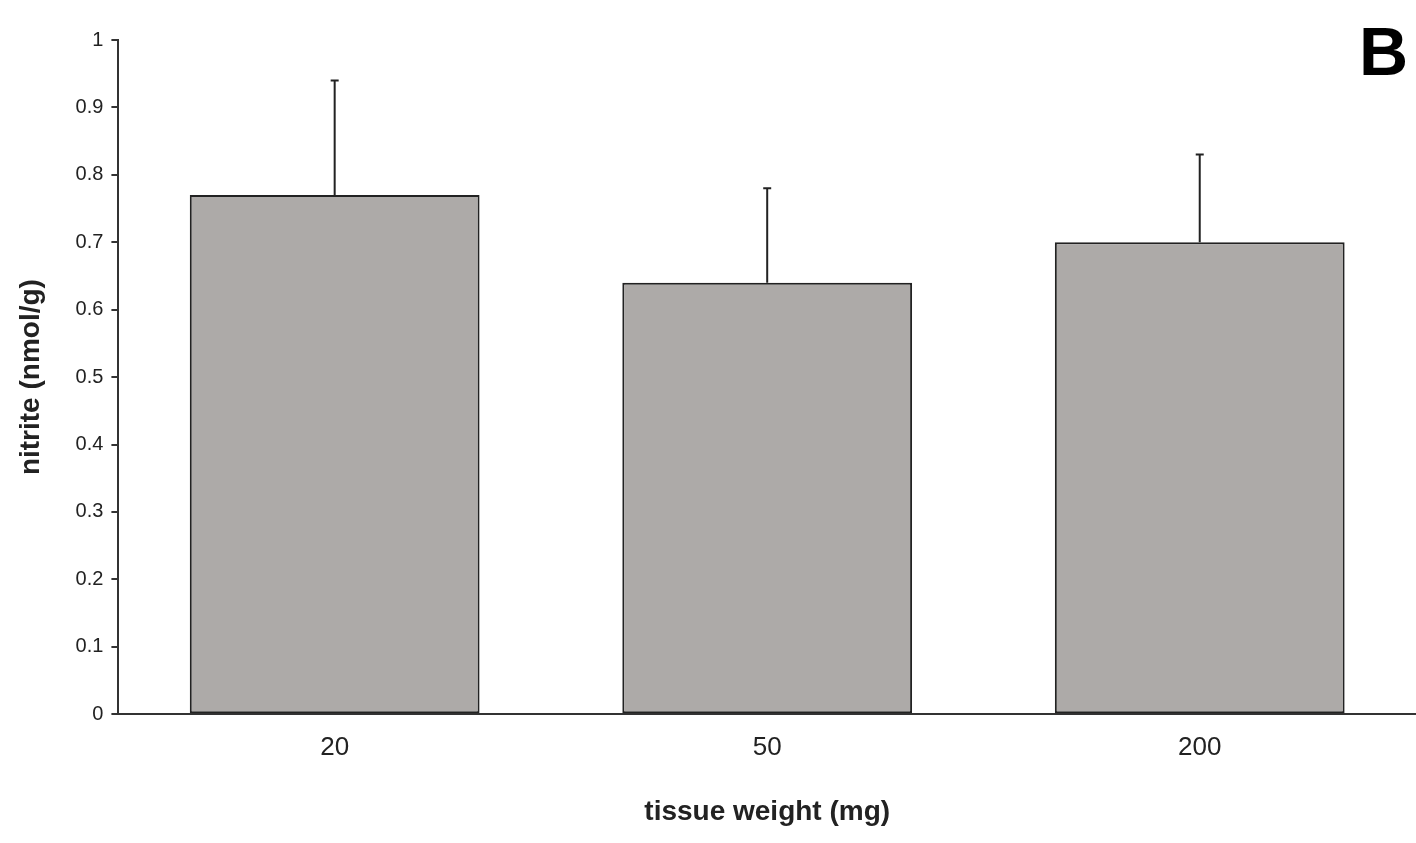 The width and height of the screenshot is (1416, 843). Describe the element at coordinates (89, 375) in the screenshot. I see `y-tick-label: 0.5` at that location.